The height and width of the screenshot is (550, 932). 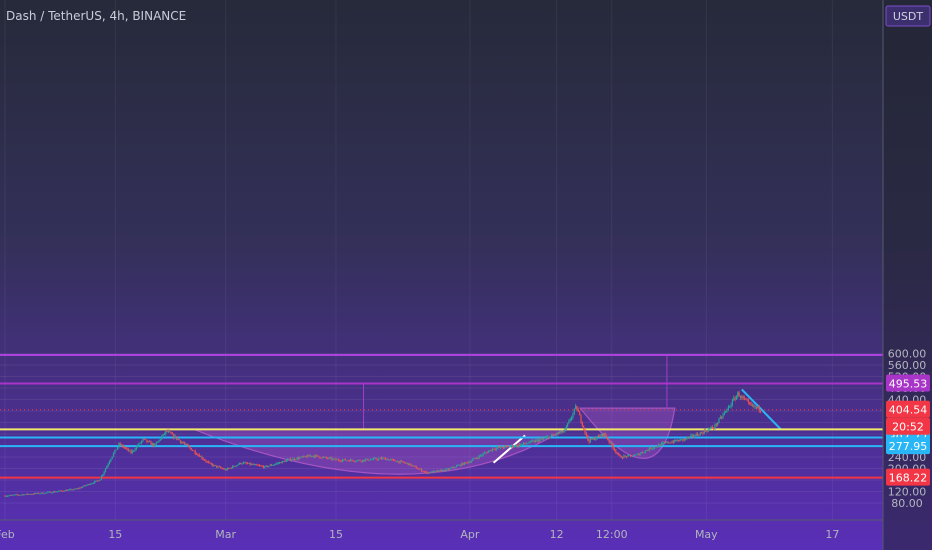 I want to click on currency-badge-bg, so click(x=908, y=16).